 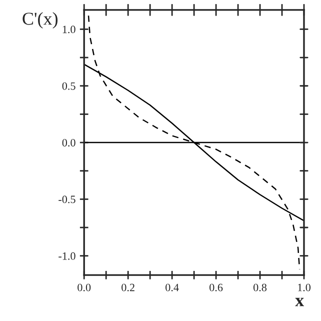 I want to click on y-tick-label: 0.0, so click(x=69, y=142).